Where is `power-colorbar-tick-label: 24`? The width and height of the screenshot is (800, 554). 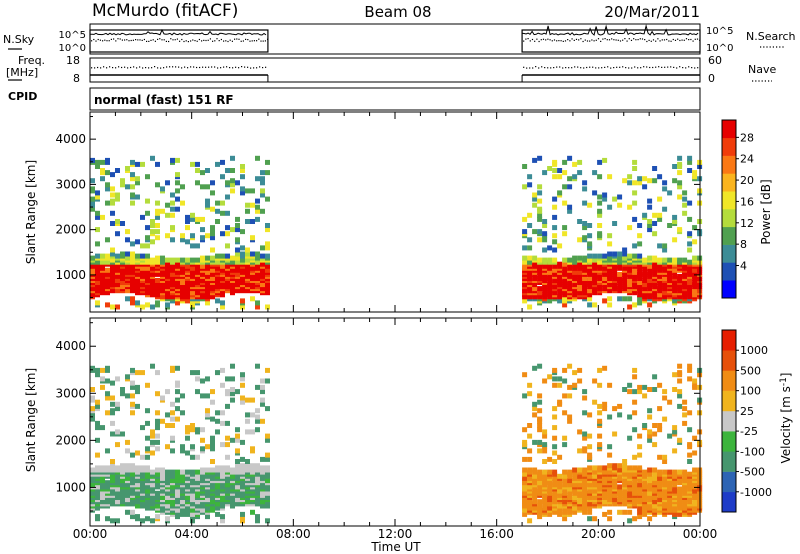 power-colorbar-tick-label: 24 is located at coordinates (747, 159).